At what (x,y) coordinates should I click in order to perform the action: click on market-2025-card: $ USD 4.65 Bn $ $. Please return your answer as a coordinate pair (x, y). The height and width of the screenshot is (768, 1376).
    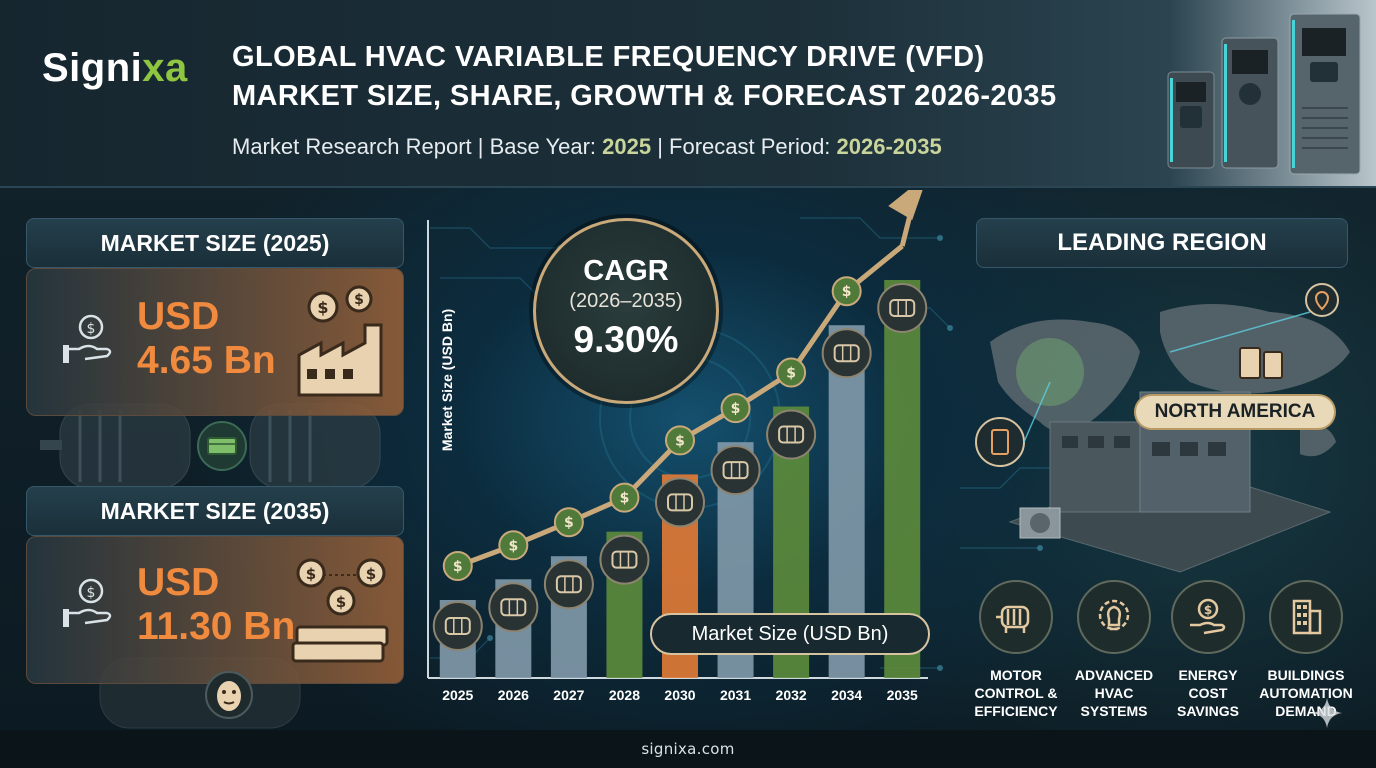
    Looking at the image, I should click on (215, 342).